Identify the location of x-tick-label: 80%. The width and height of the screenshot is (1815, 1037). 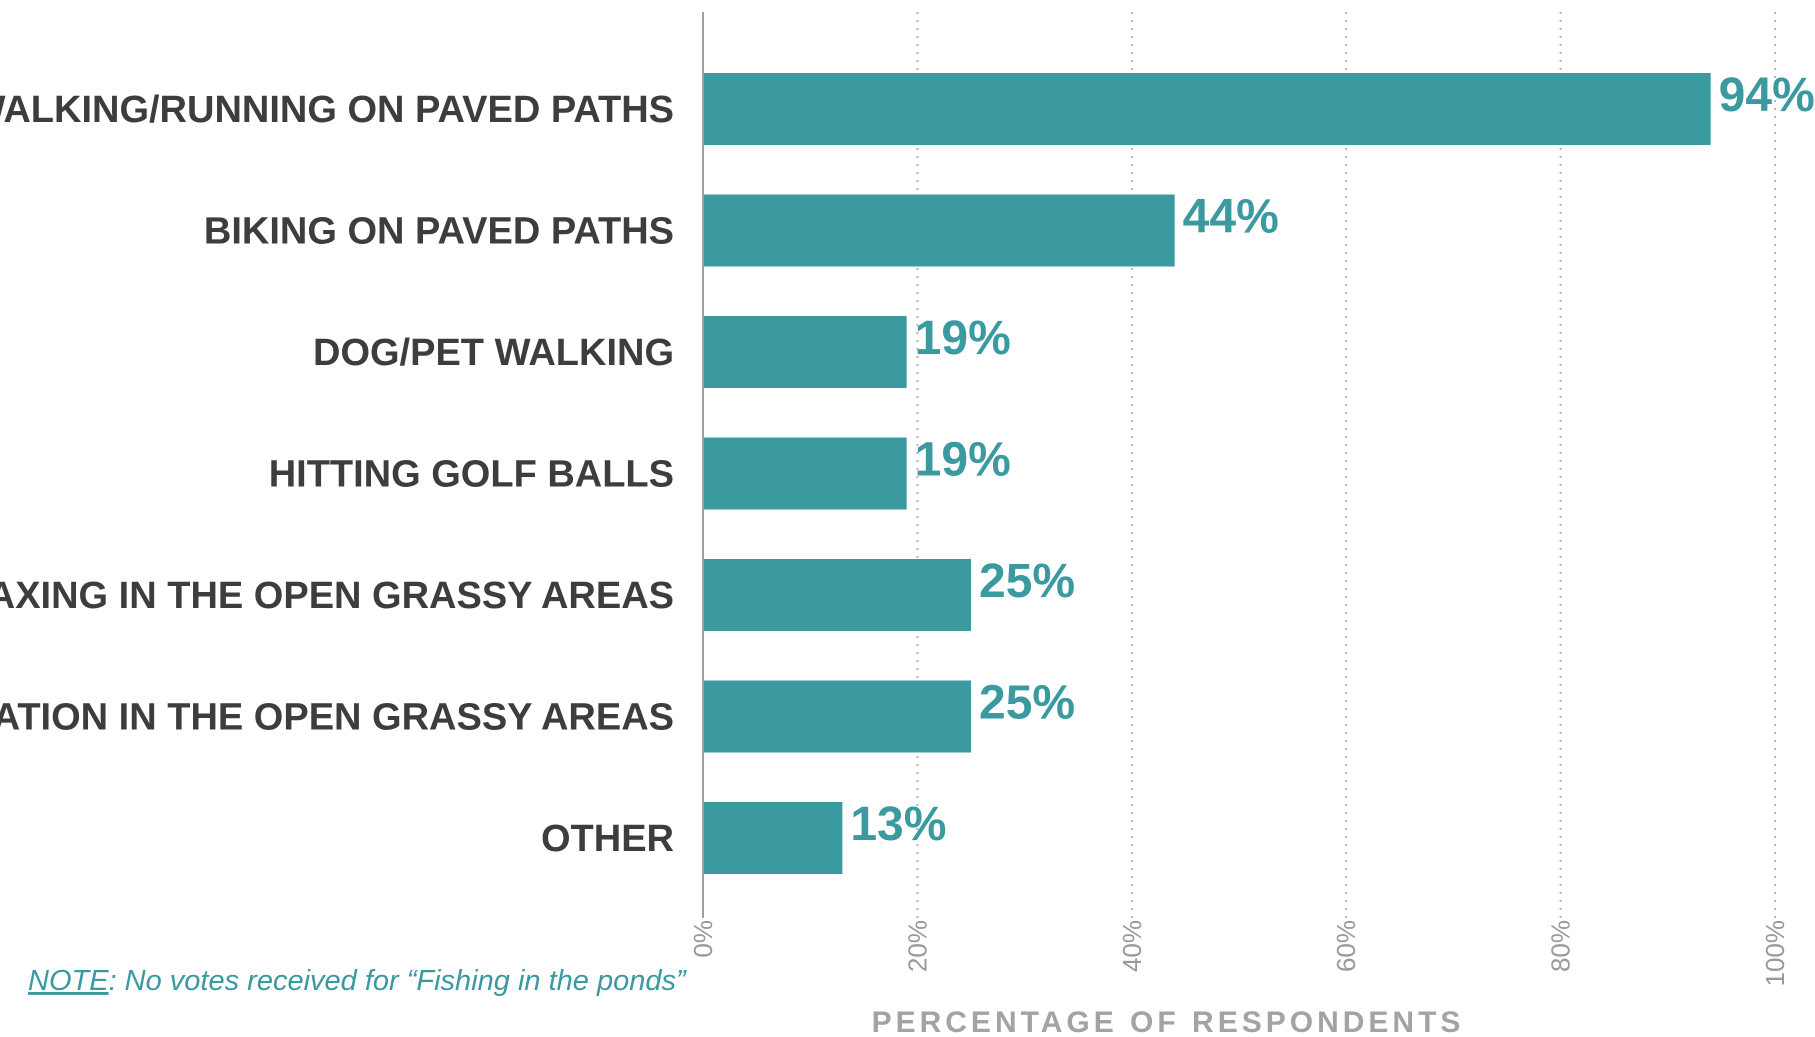
(1561, 946).